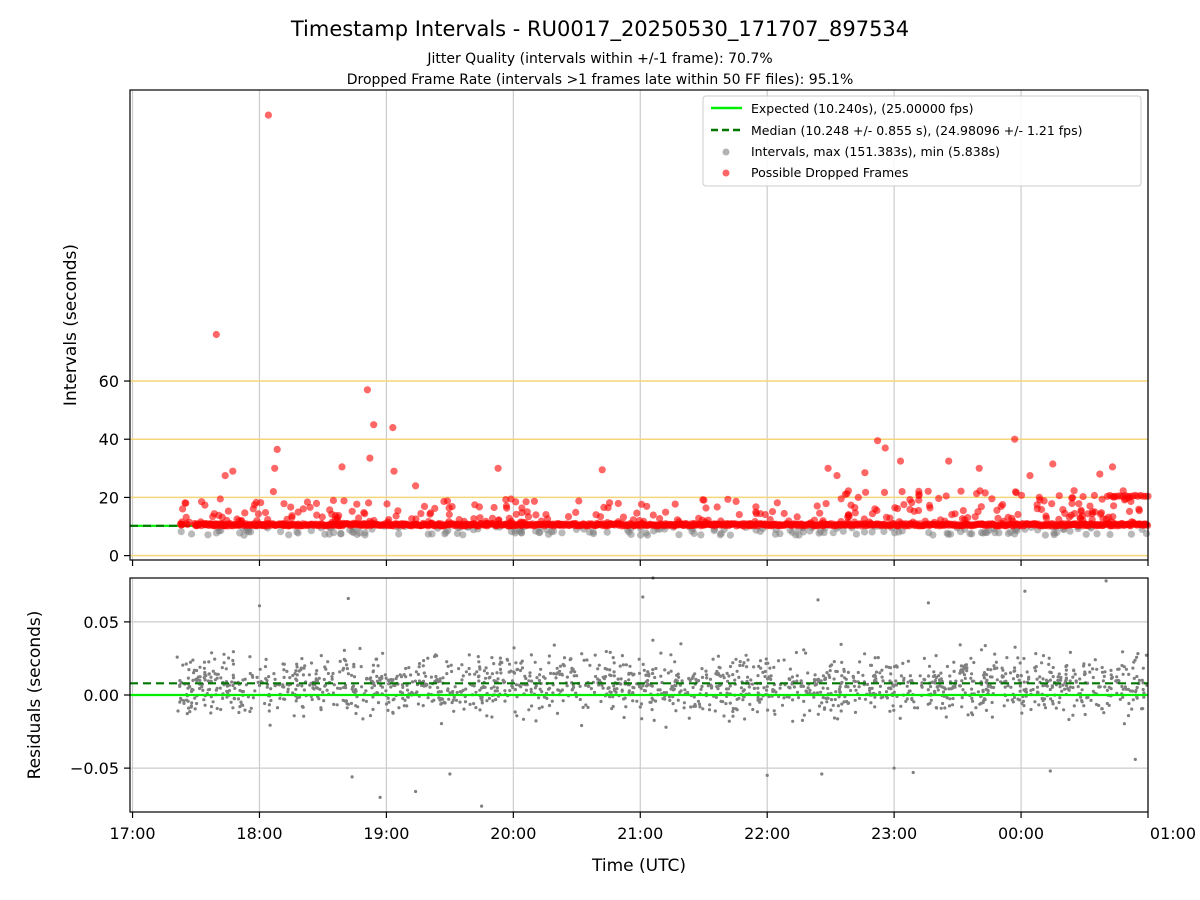 The image size is (1200, 900). Describe the element at coordinates (875, 151) in the screenshot. I see `legend-intervals-label: Intervals, max (151.383s), min (5.838s)` at that location.